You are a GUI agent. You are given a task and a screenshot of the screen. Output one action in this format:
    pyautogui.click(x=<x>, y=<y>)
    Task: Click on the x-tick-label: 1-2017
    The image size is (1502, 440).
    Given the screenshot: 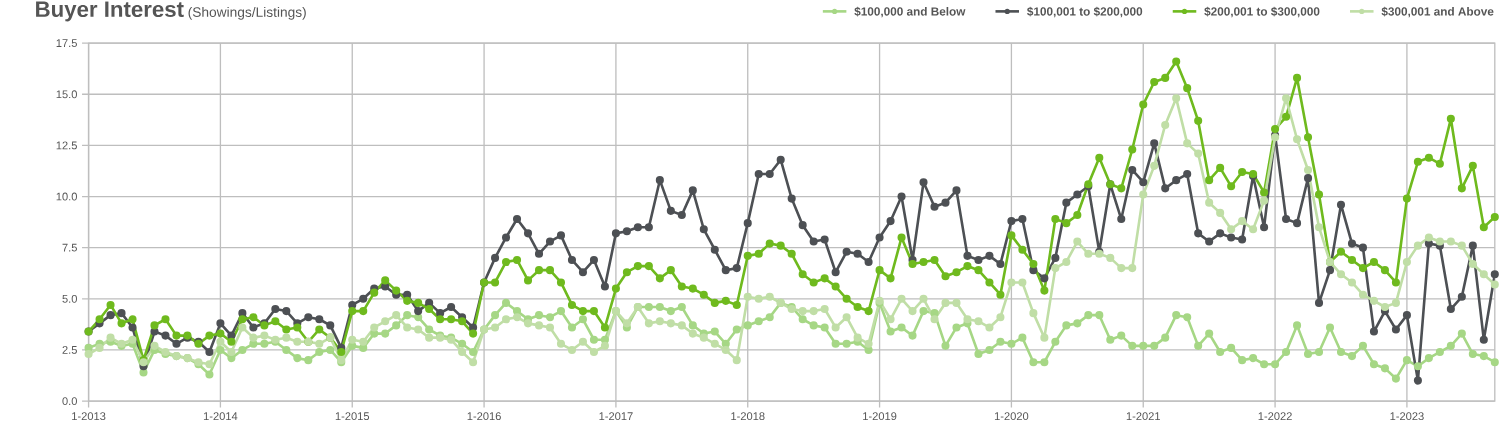 What is the action you would take?
    pyautogui.click(x=616, y=416)
    